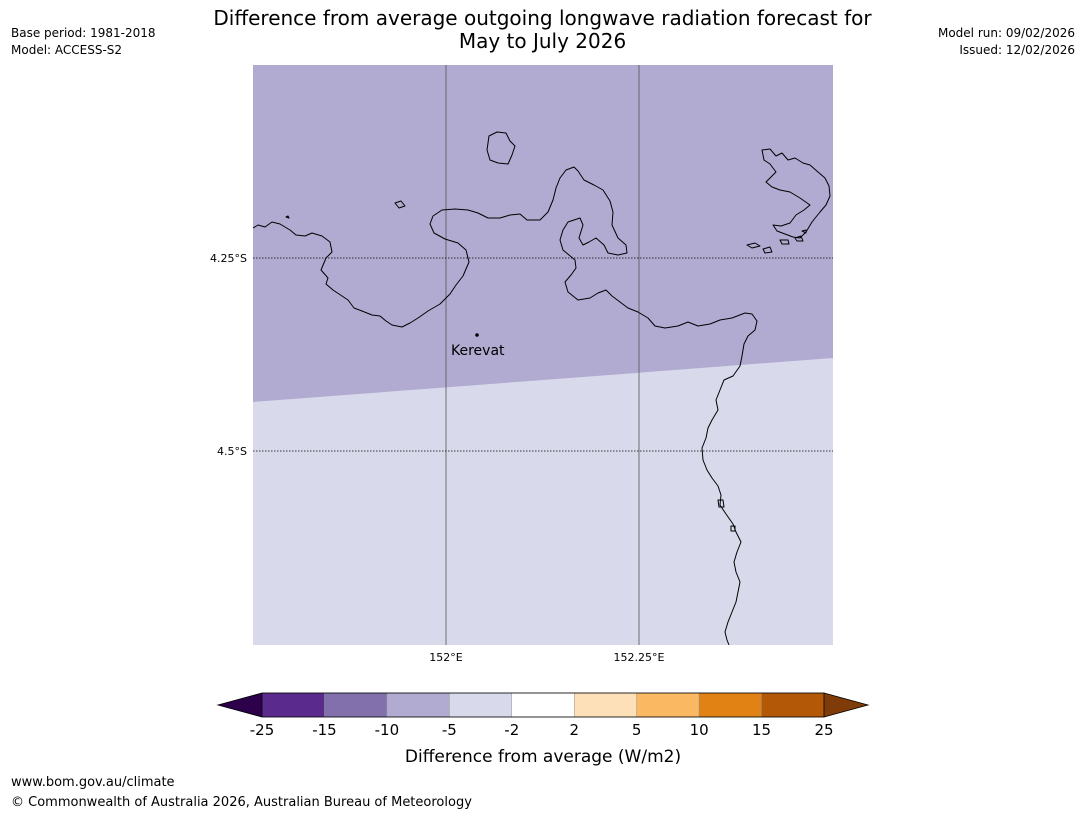 This screenshot has width=1085, height=816. What do you see at coordinates (1006, 33) in the screenshot?
I see `model-run-text: Model run: 09/02/2026` at bounding box center [1006, 33].